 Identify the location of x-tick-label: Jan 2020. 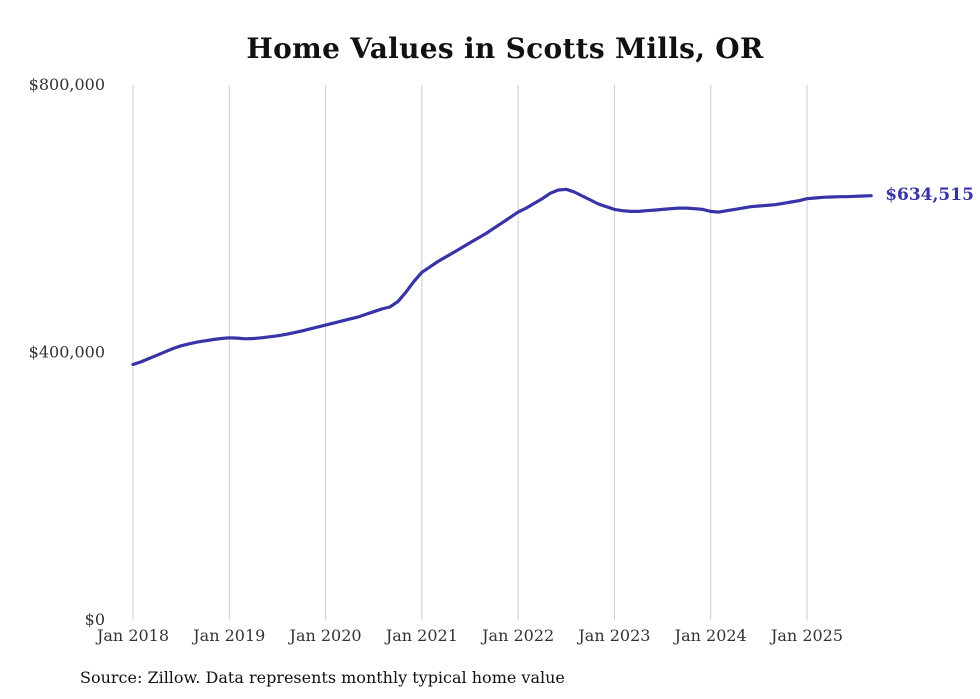
(325, 635).